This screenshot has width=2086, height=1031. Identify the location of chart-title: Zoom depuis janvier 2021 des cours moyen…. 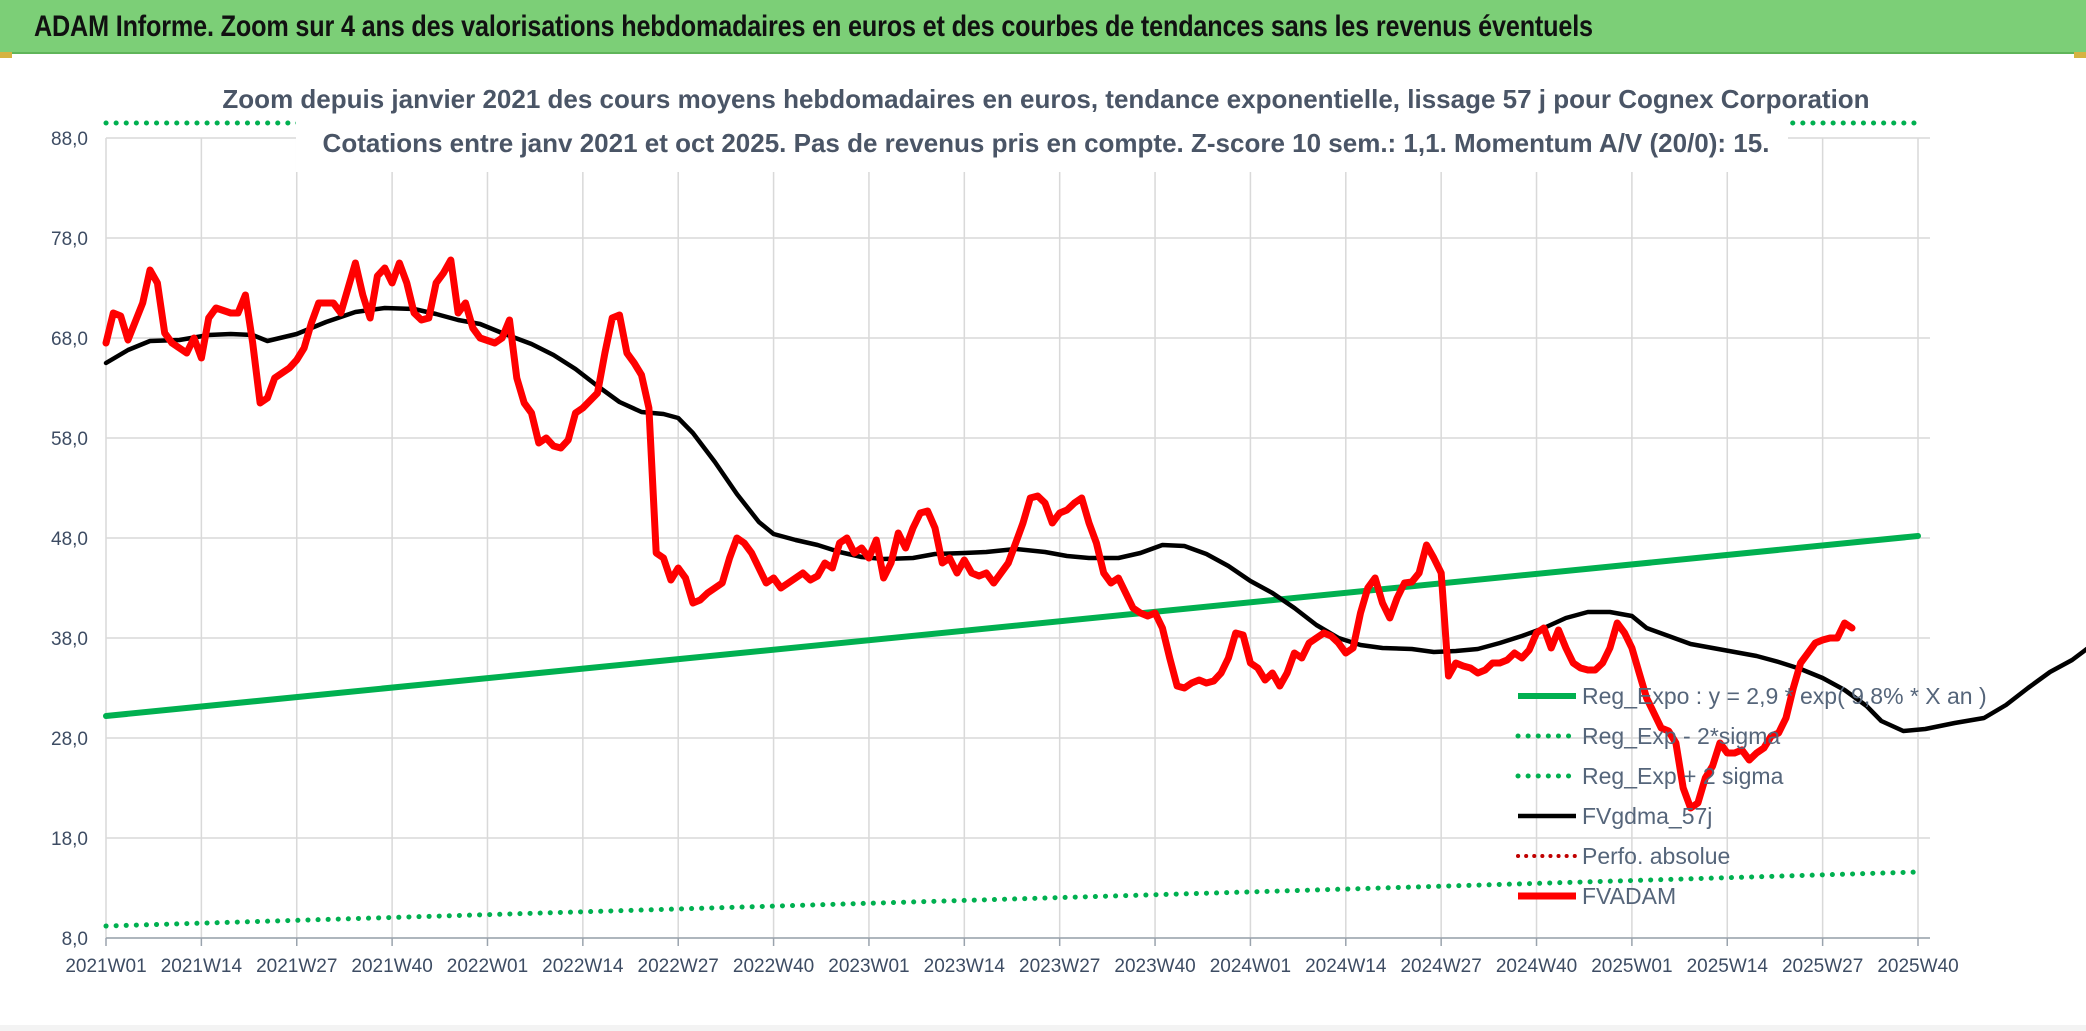
(1045, 99).